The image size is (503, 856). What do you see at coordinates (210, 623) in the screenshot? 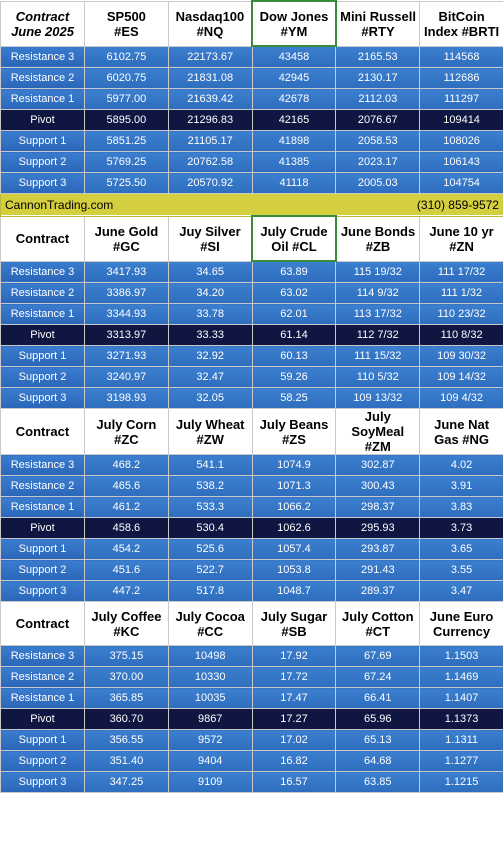
I see `contract-column-header: July Cocoa #CC` at bounding box center [210, 623].